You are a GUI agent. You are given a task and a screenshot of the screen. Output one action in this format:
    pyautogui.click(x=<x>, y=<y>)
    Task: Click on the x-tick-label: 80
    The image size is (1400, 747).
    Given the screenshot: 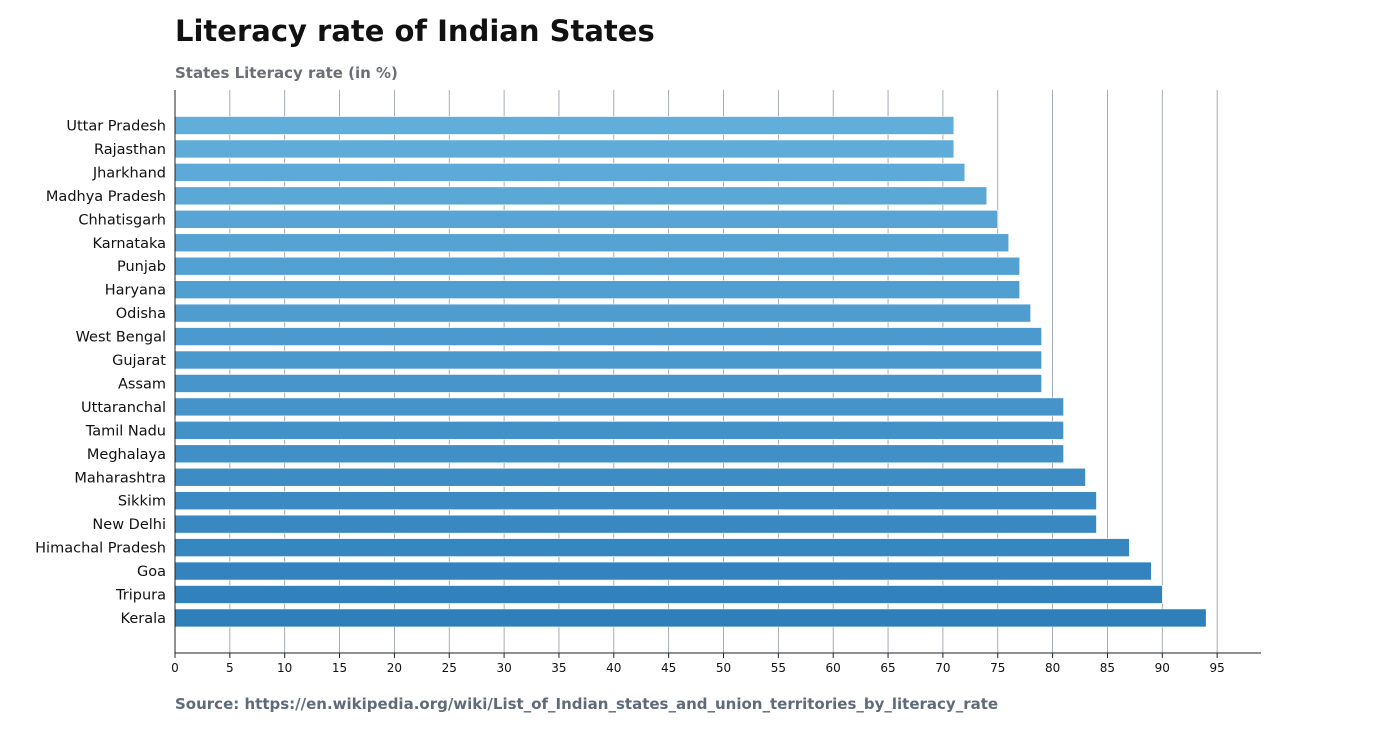 What is the action you would take?
    pyautogui.click(x=1052, y=668)
    